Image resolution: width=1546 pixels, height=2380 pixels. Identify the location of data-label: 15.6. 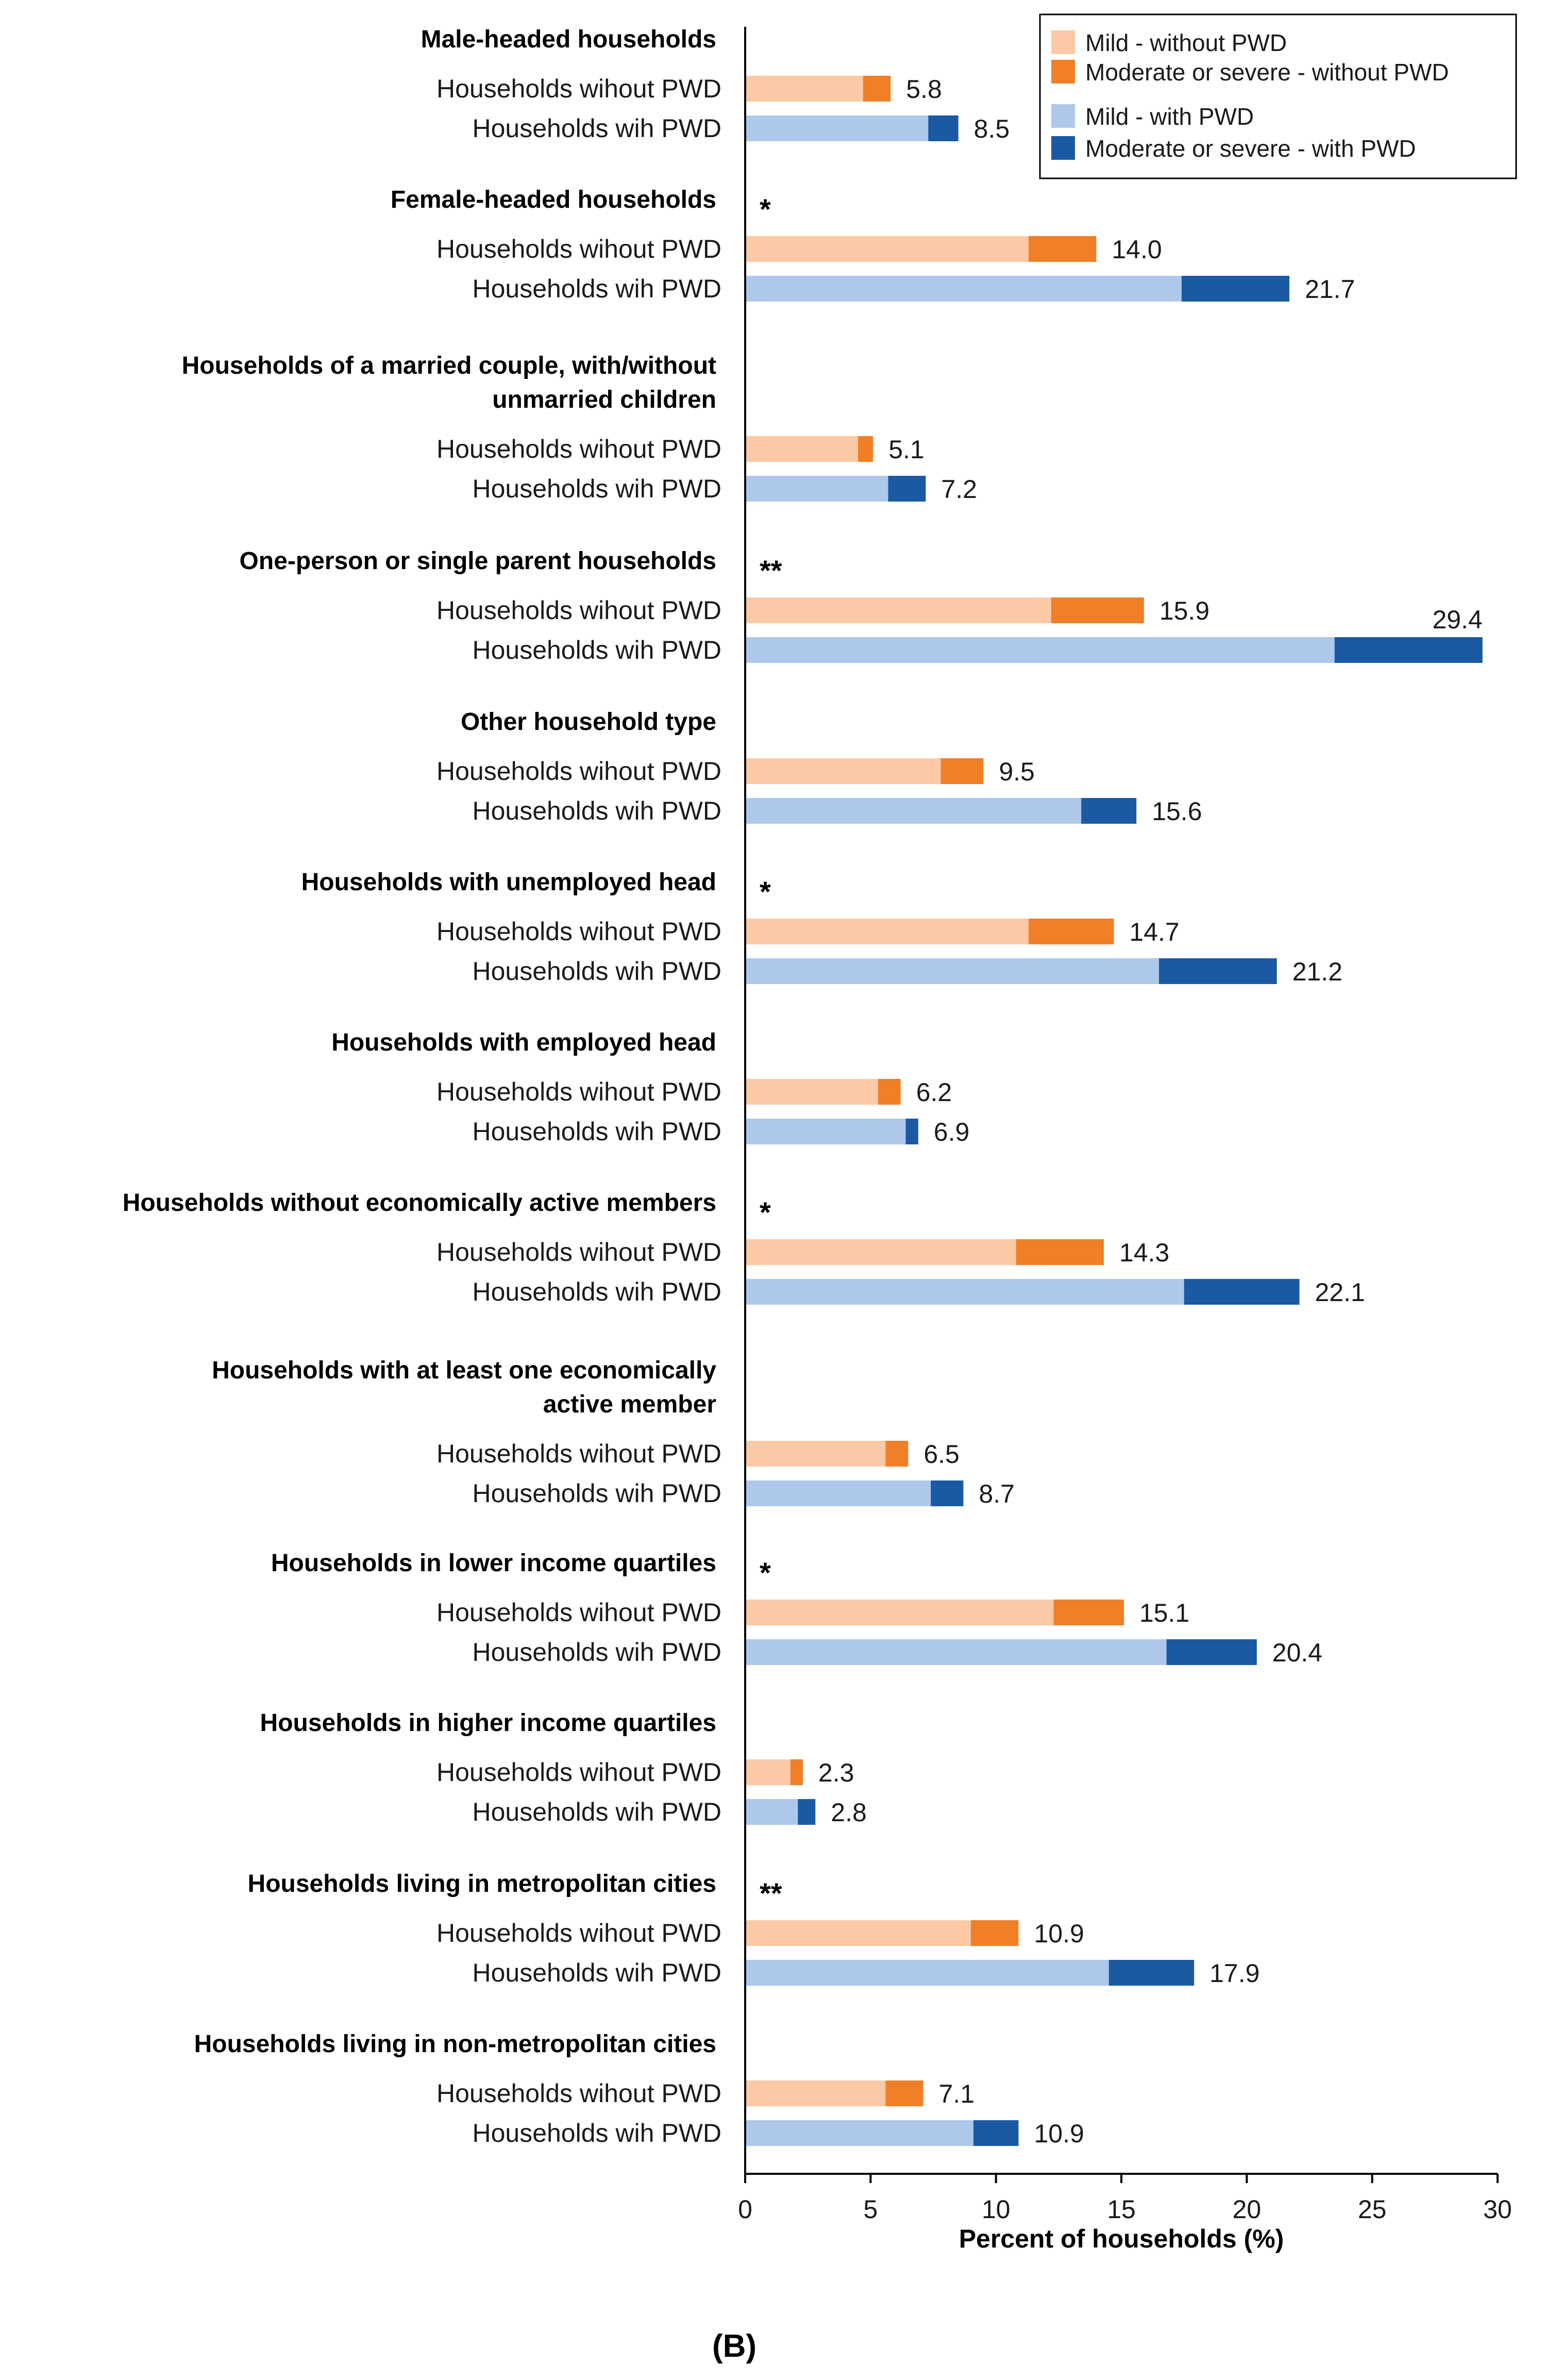
(1177, 811).